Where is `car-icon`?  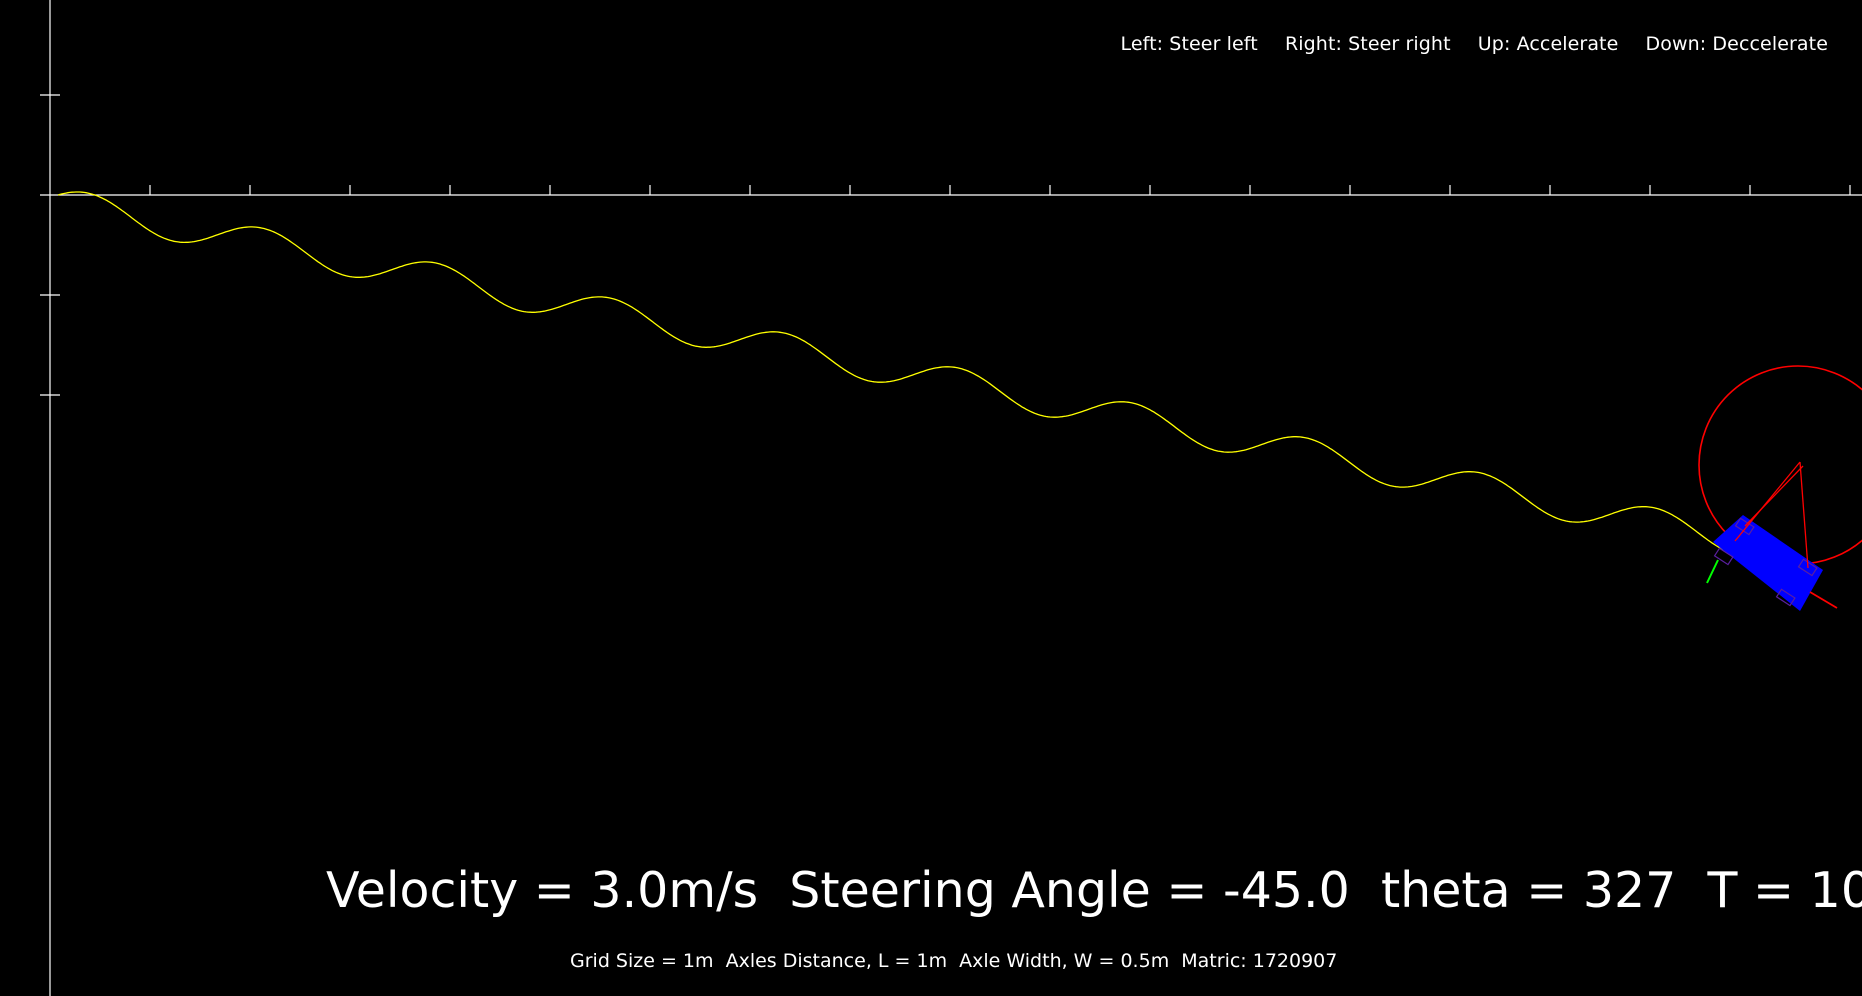
car-icon is located at coordinates (1765, 562).